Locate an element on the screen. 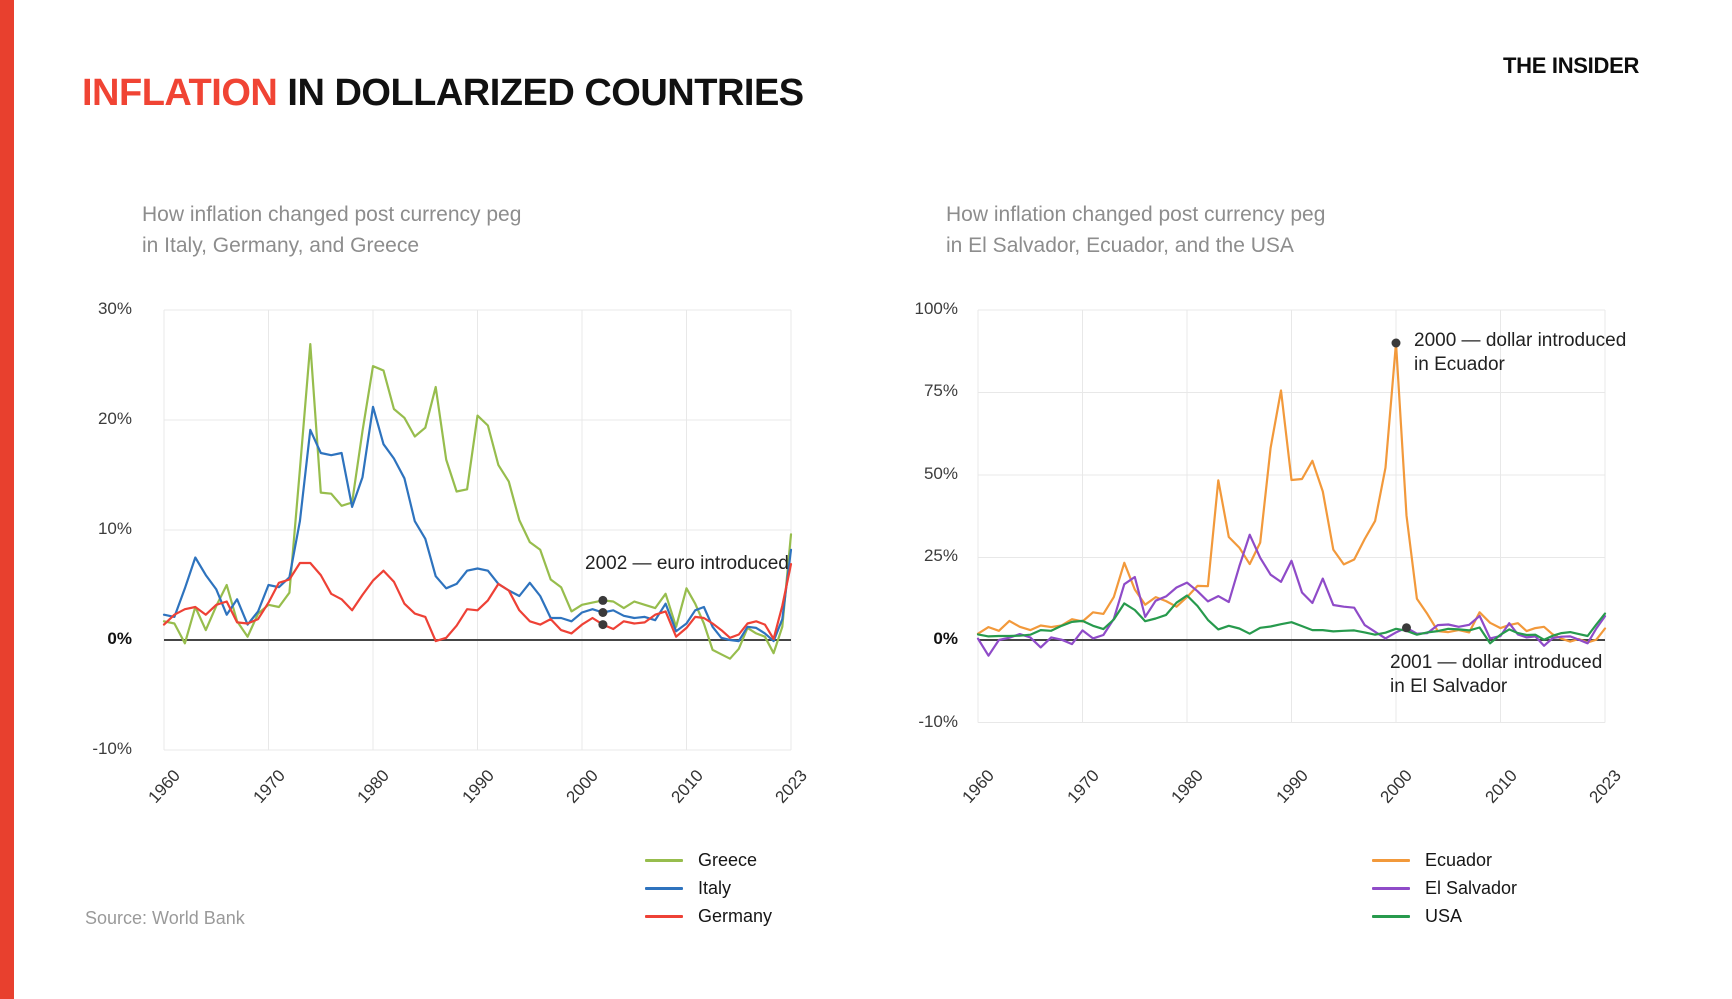 The height and width of the screenshot is (999, 1732). right-chart-legend: Ecuador El Salvador USA is located at coordinates (1445, 888).